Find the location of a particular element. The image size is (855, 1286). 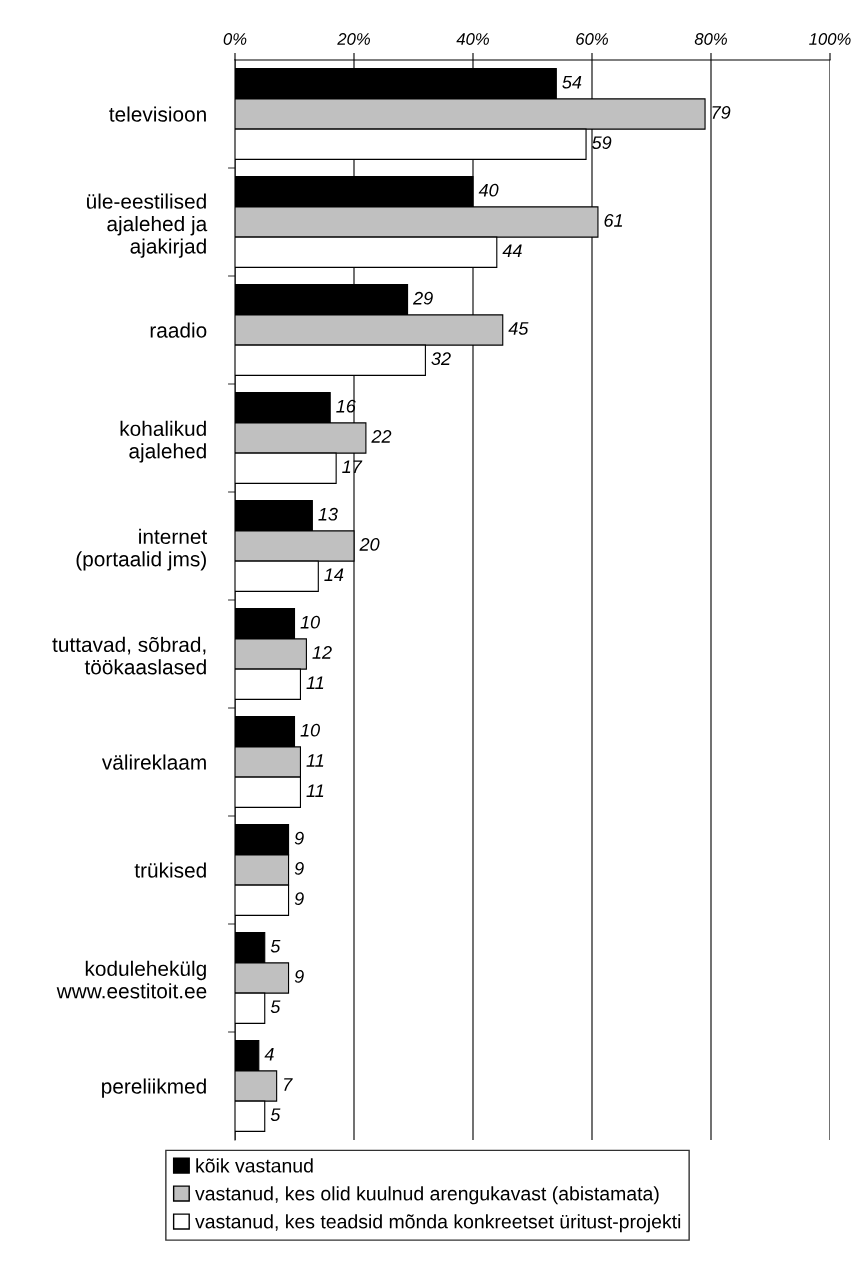

x-tick-label: 80% is located at coordinates (710, 39).